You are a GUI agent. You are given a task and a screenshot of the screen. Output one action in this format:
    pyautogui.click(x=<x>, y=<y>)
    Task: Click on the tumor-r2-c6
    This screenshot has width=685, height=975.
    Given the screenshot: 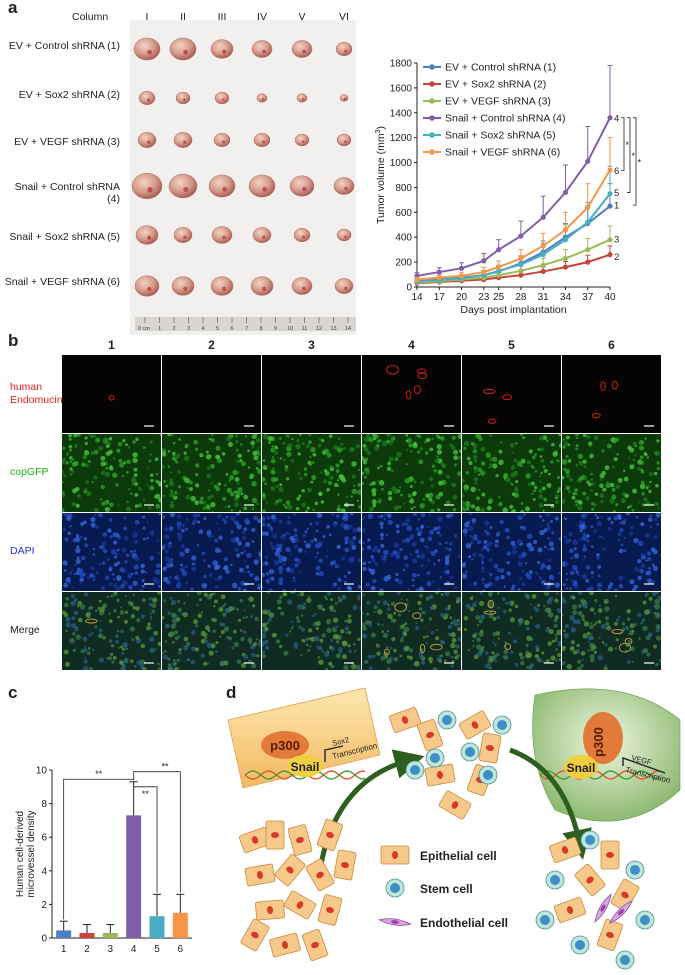 What is the action you would take?
    pyautogui.click(x=344, y=98)
    